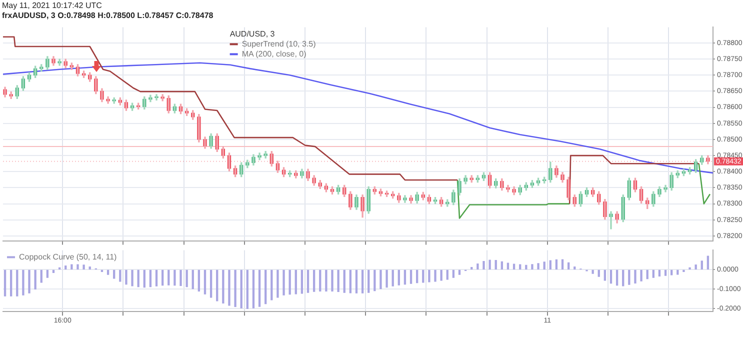 The height and width of the screenshot is (341, 743). What do you see at coordinates (279, 43) in the screenshot?
I see `legend-label: SuperTrend (10, 3.5)` at bounding box center [279, 43].